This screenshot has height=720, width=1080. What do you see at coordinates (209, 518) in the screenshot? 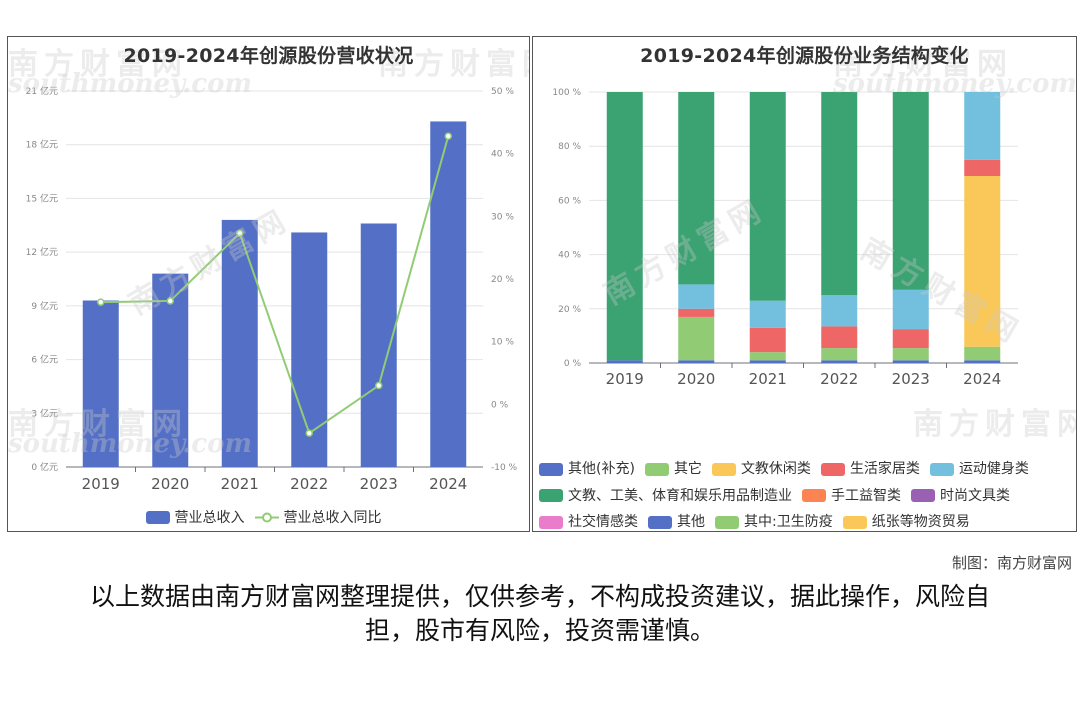
I see `legend-label: 营业总收入` at bounding box center [209, 518].